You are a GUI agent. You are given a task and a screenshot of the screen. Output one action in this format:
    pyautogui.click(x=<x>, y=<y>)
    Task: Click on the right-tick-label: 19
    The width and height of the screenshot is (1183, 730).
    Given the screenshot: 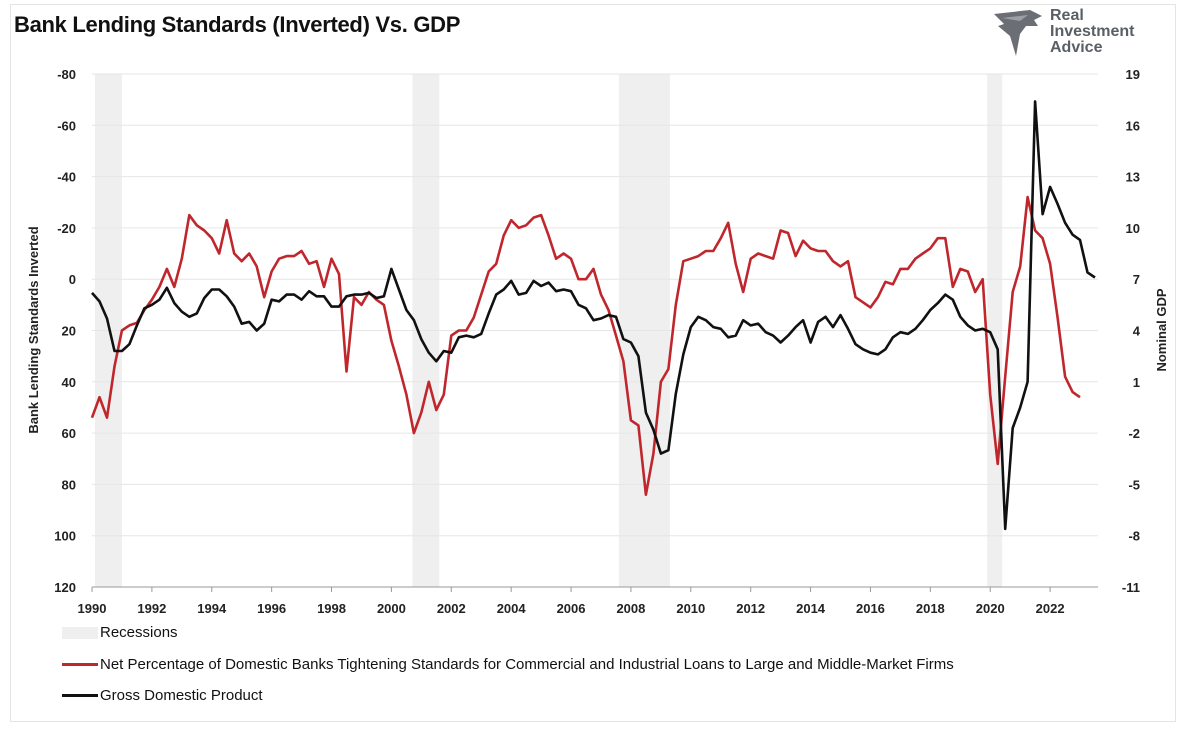 What is the action you would take?
    pyautogui.click(x=1133, y=74)
    